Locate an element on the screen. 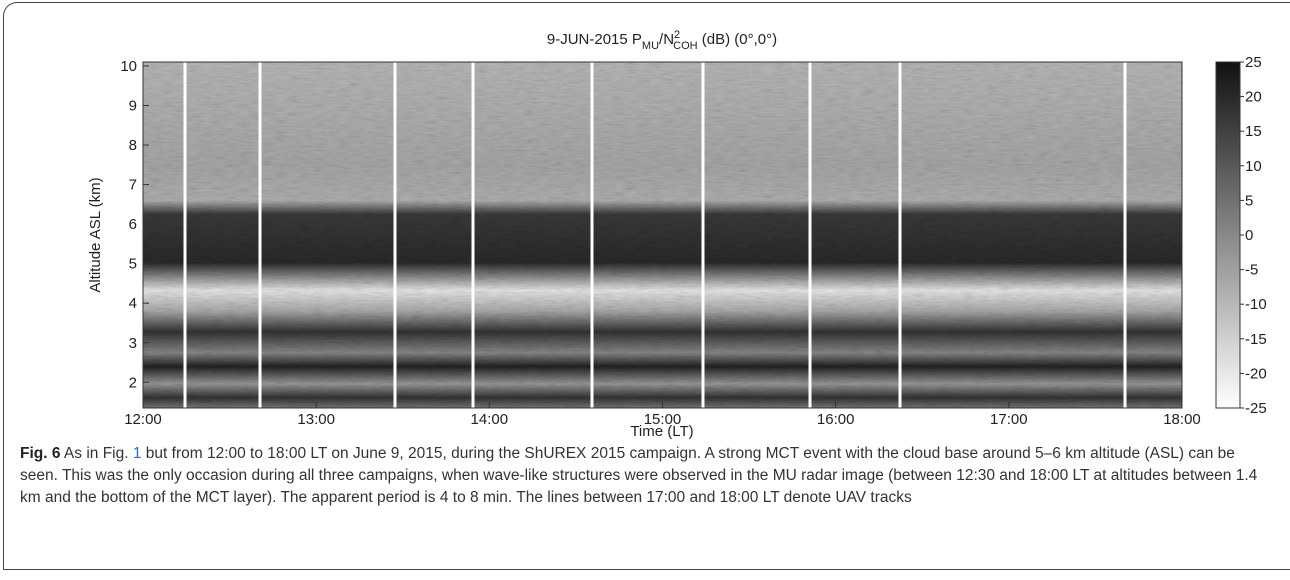  y-tick-label: 4 is located at coordinates (133, 303).